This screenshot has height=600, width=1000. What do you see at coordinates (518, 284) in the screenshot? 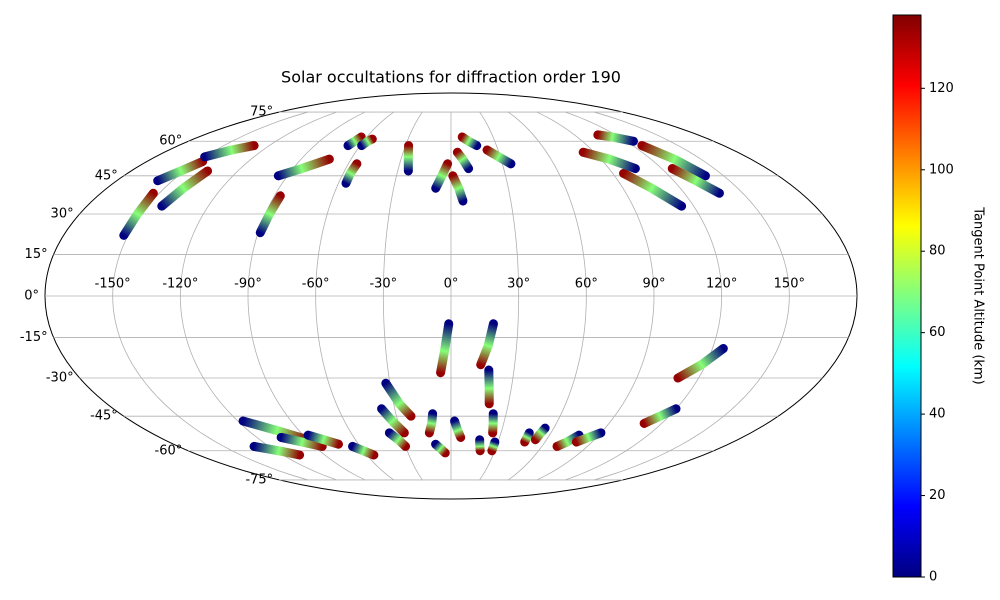
I see `x-tick-label: 30°` at bounding box center [518, 284].